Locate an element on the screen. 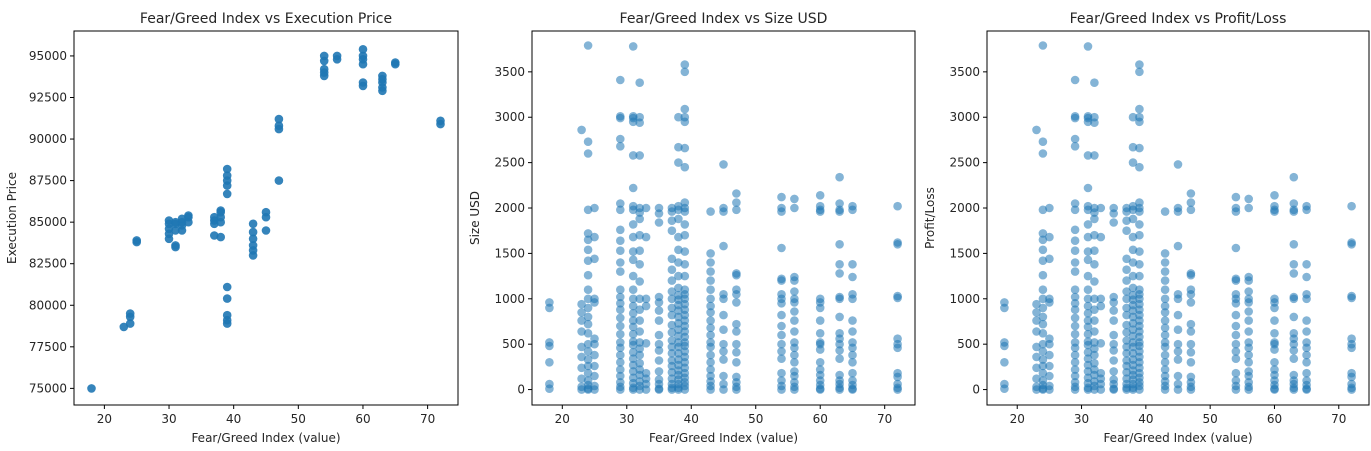  chart-2-y-tick-label: 3500 is located at coordinates (509, 72).